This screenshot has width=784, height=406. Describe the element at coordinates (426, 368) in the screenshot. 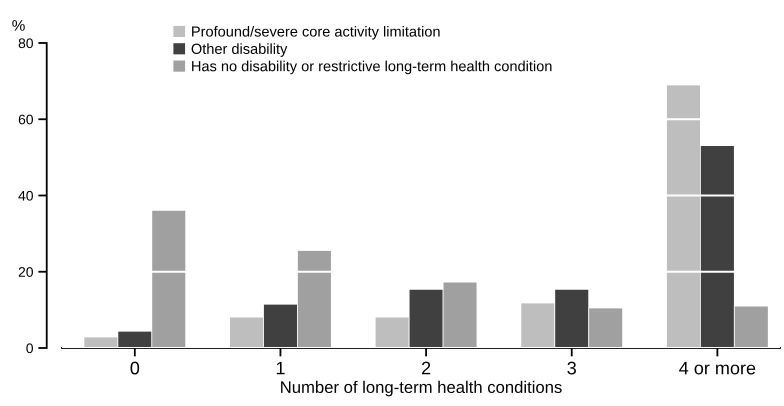

I see `x-tick-label: 2` at that location.